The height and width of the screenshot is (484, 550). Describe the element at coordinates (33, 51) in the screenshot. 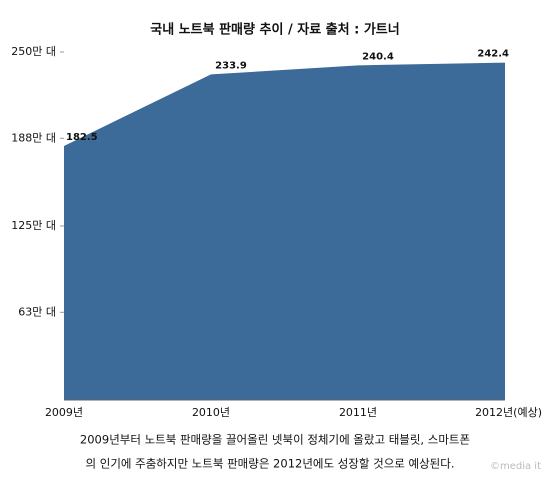

I see `y-tick-label: 250만 대` at that location.